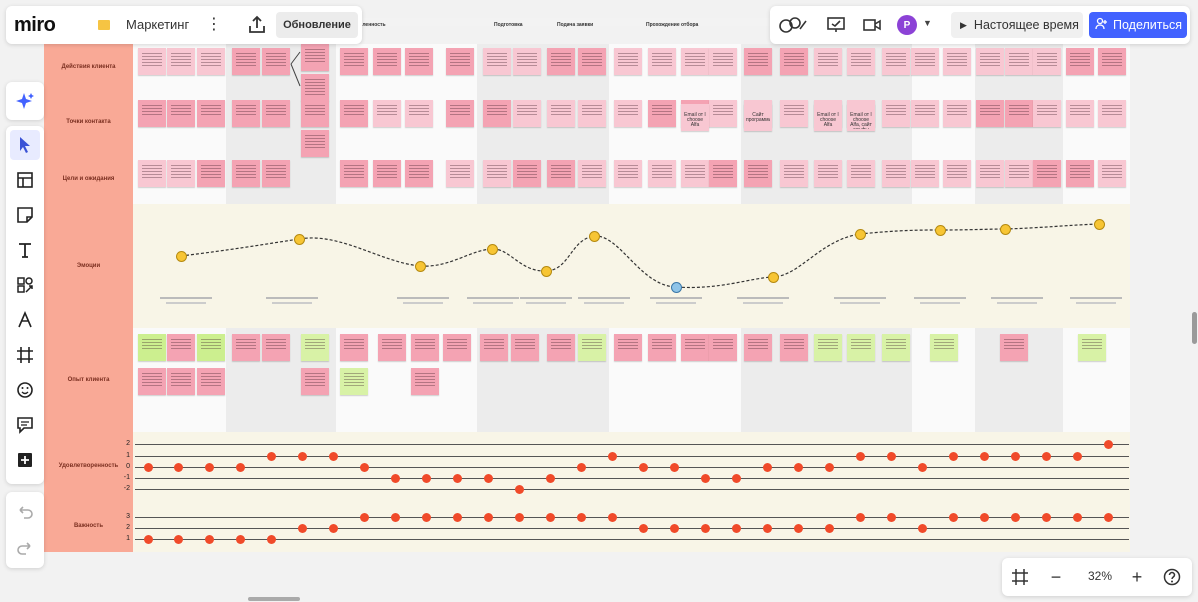 The height and width of the screenshot is (602, 1198). Describe the element at coordinates (1100, 576) in the screenshot. I see `zoom-level: 32%` at that location.